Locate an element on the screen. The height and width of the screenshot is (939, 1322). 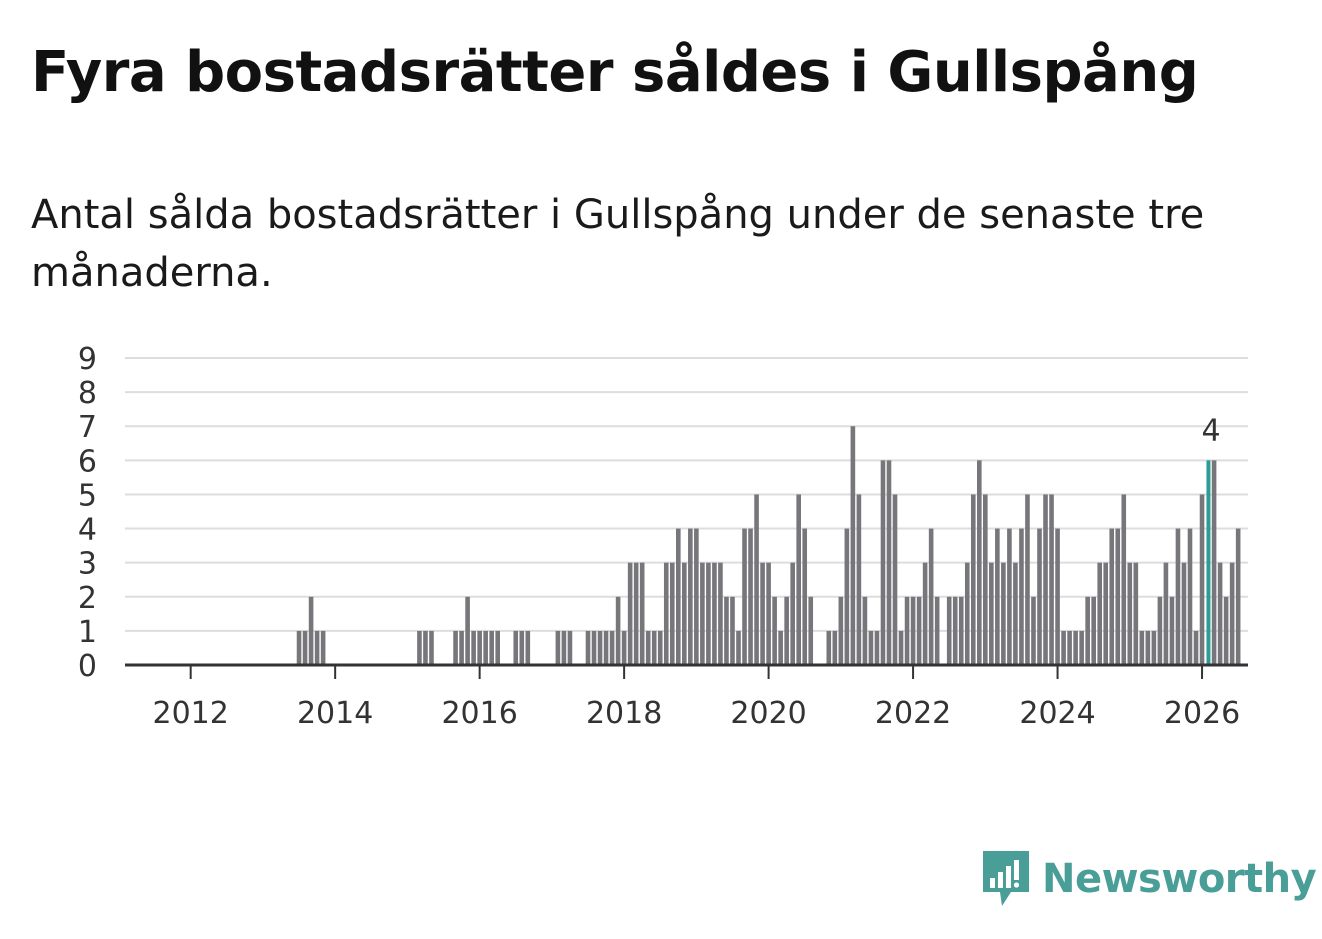
newsworthy-logo-icon is located at coordinates (1006, 878).